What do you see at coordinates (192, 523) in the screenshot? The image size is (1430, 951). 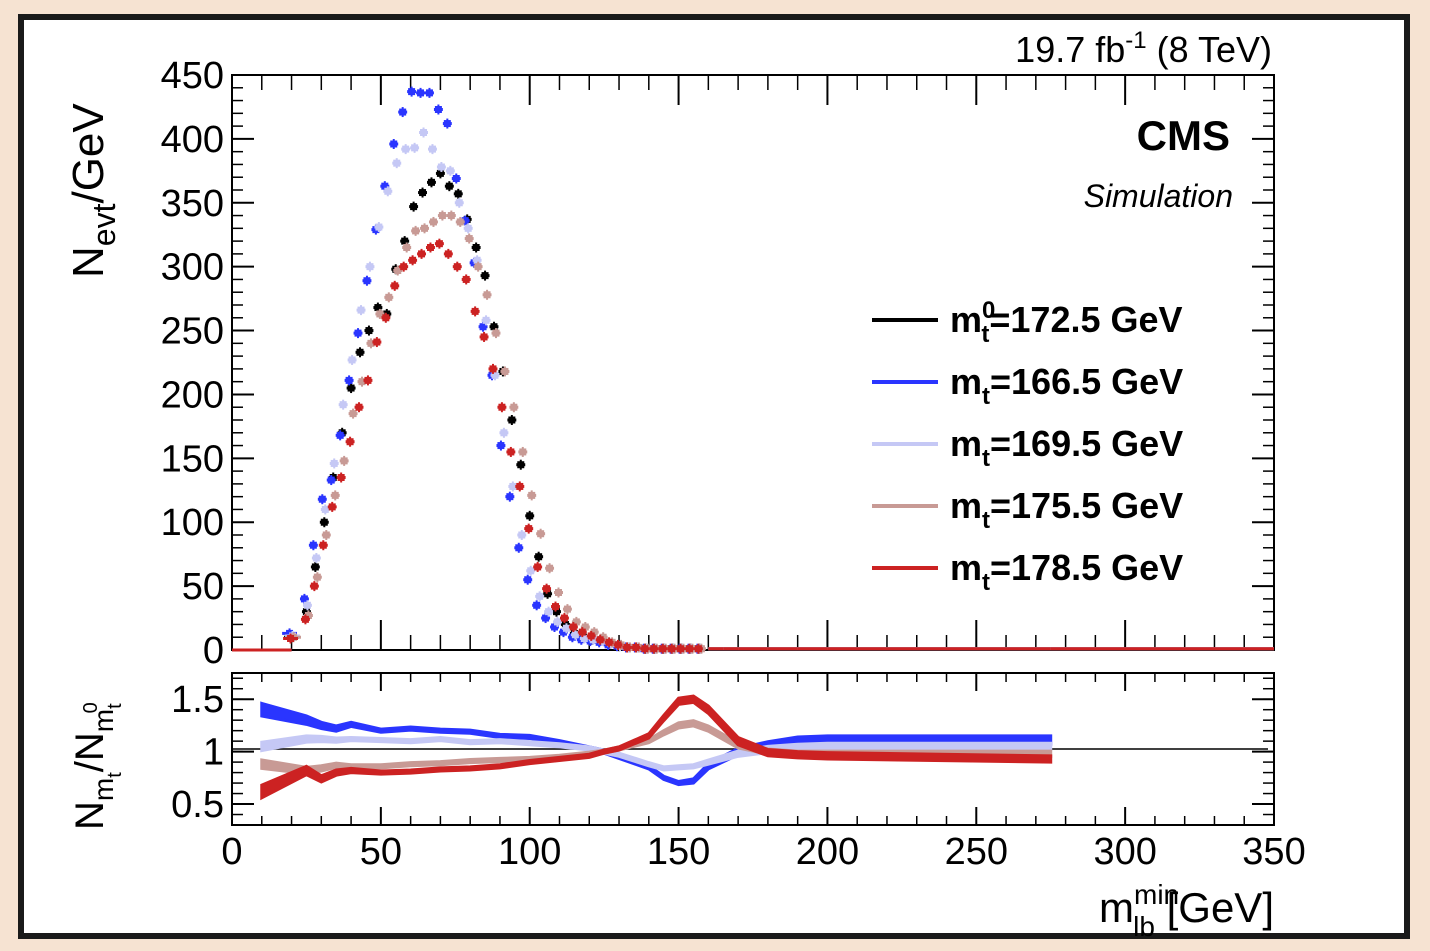 I see `top-y-tick-label: 100` at bounding box center [192, 523].